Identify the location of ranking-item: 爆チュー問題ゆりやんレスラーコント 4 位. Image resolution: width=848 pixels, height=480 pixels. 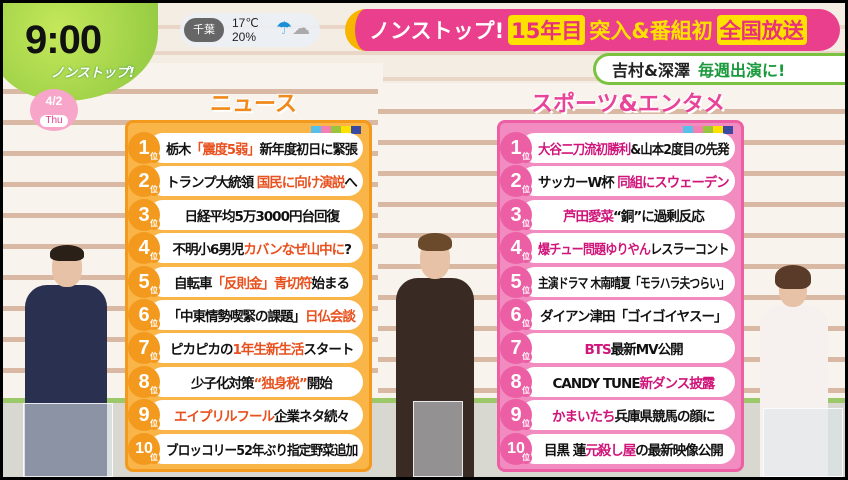
(617, 248).